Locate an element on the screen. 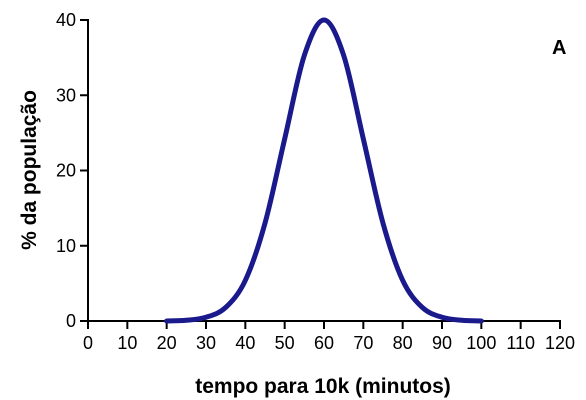  x-tick-label: 20 is located at coordinates (167, 343).